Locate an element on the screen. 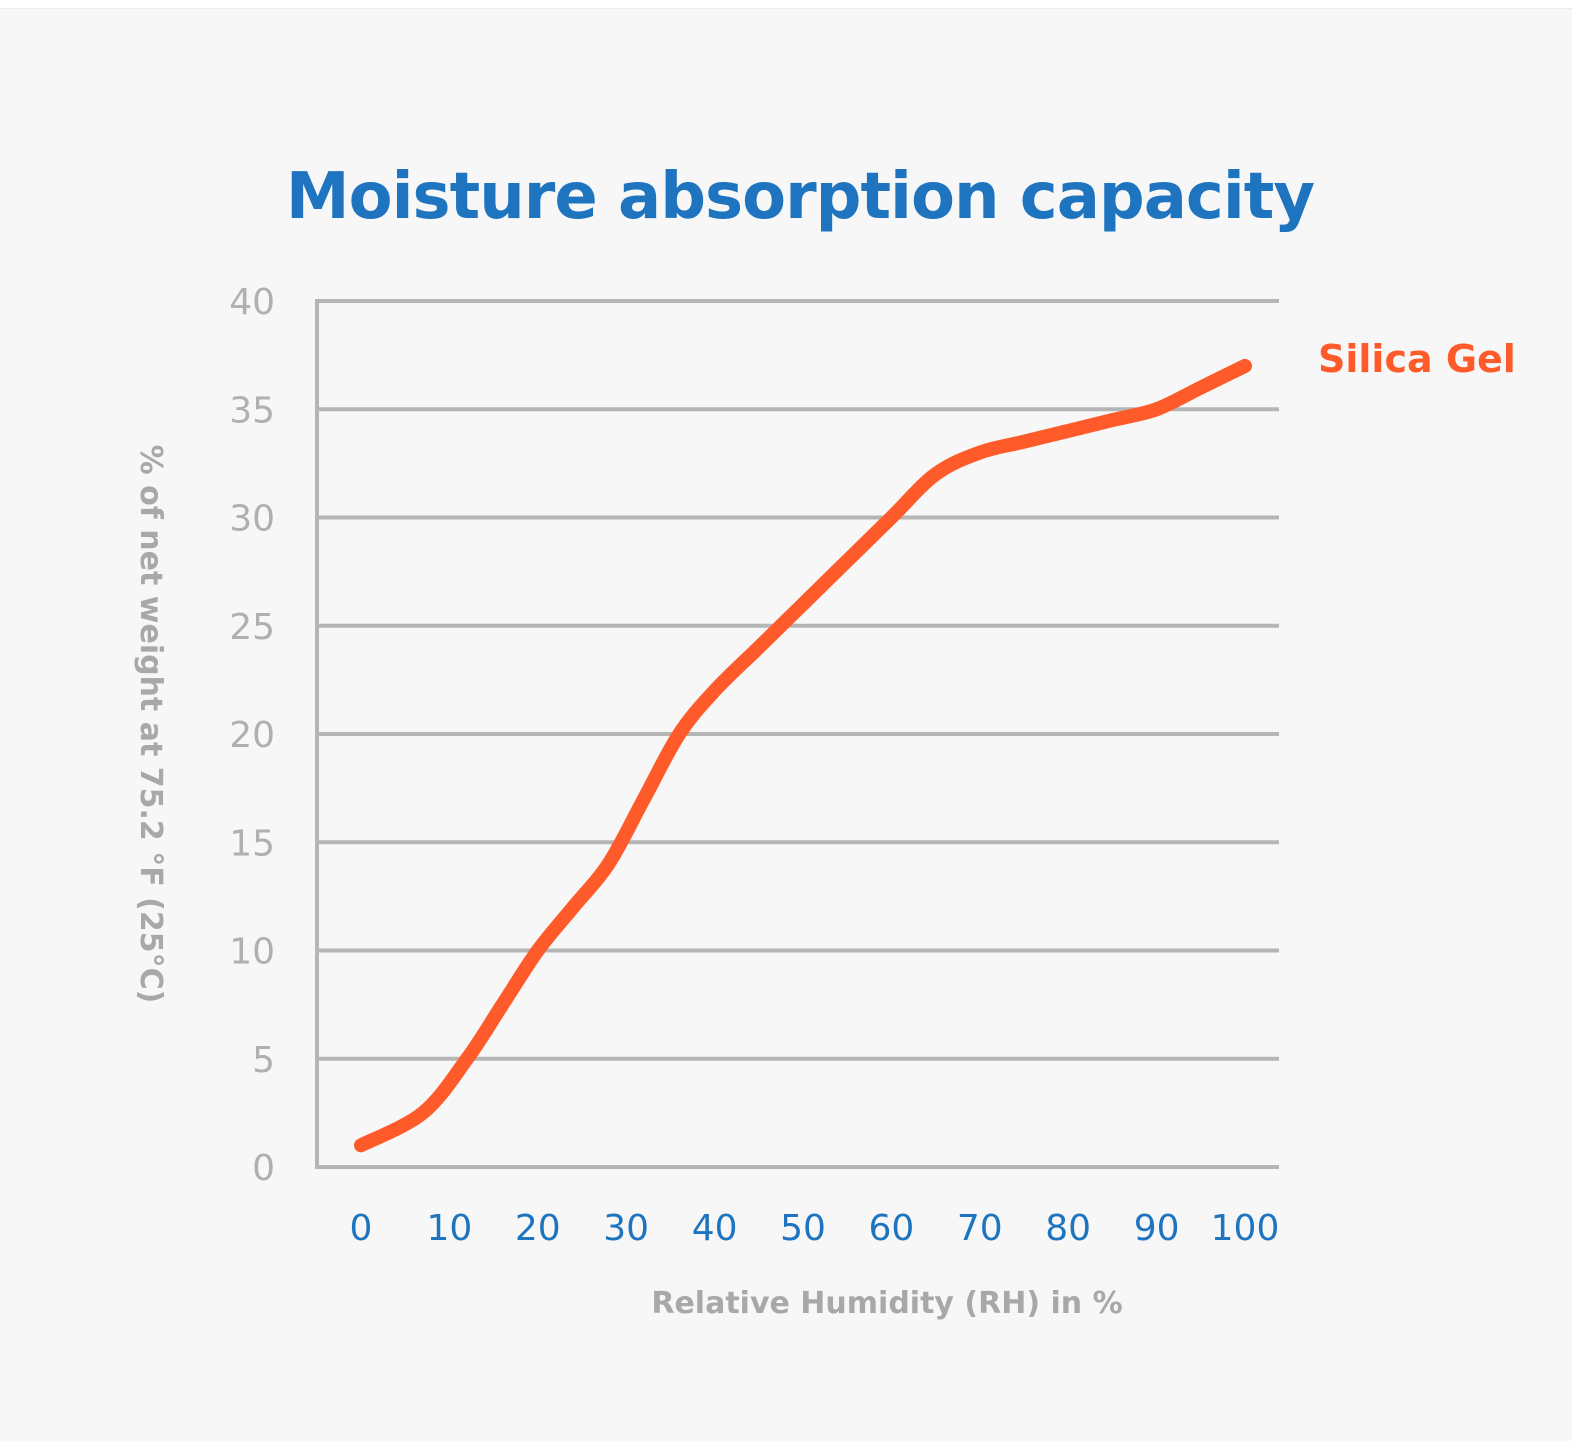 The height and width of the screenshot is (1441, 1572). chart-title: Moisture absorption capacity is located at coordinates (800, 197).